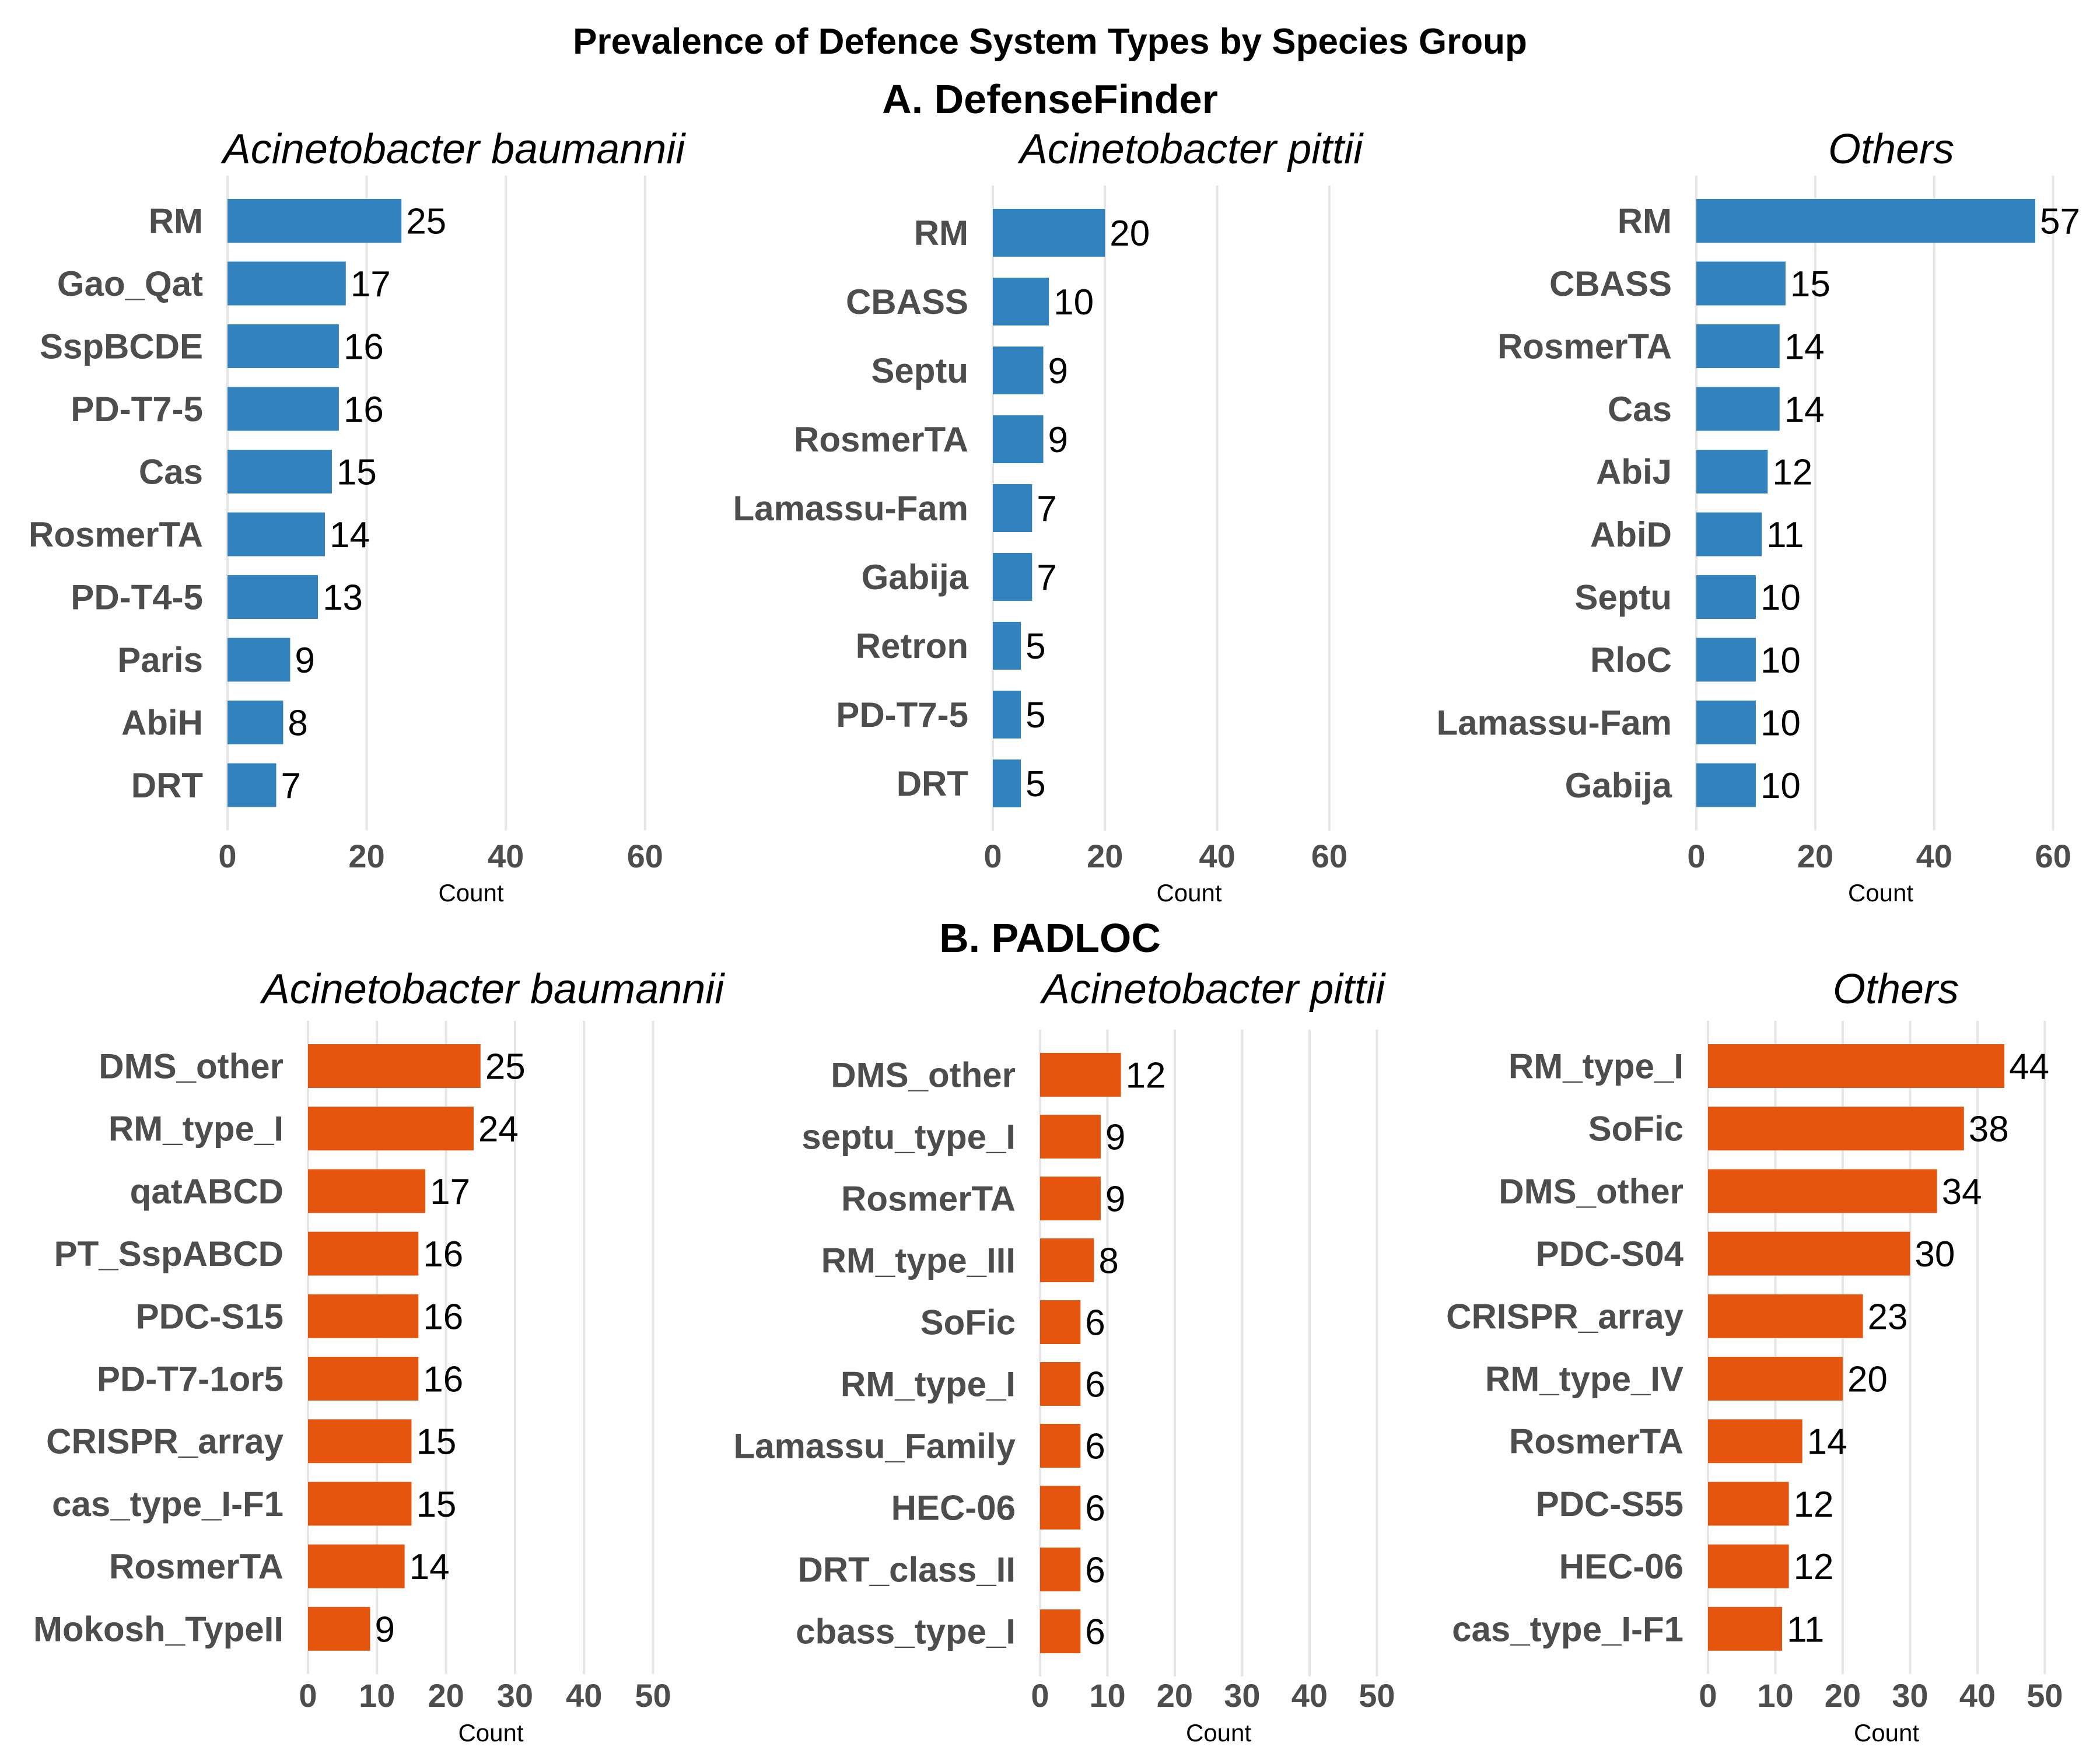 The image size is (2100, 1750). I want to click on value-label: 7, so click(1046, 578).